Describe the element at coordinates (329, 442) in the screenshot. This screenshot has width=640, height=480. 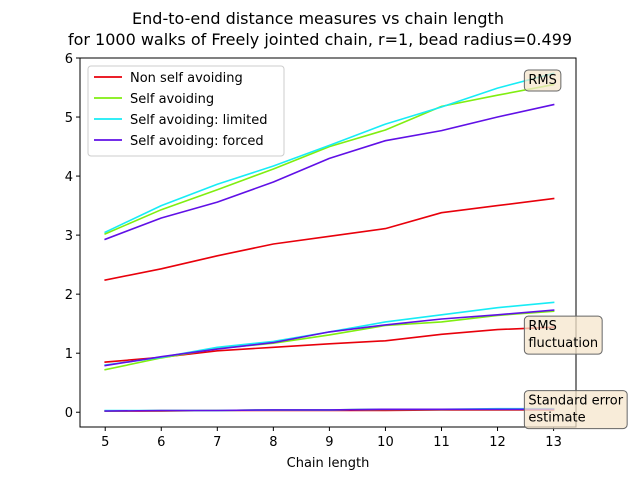
I see `x-tick-label: 9` at that location.